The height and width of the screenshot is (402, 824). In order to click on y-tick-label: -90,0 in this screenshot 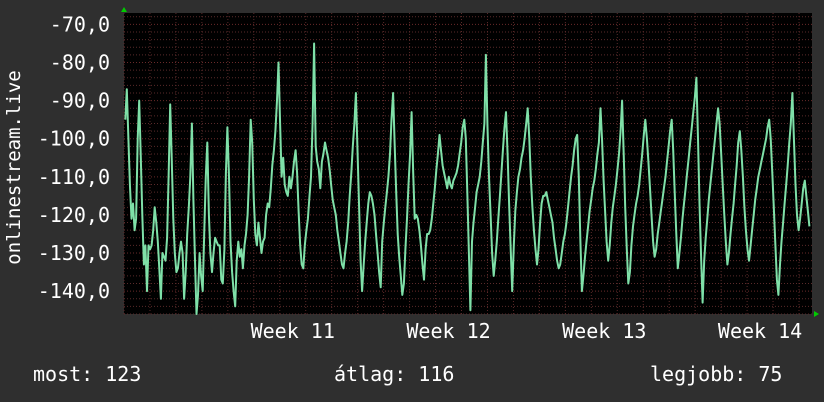, I will do `click(80, 101)`.